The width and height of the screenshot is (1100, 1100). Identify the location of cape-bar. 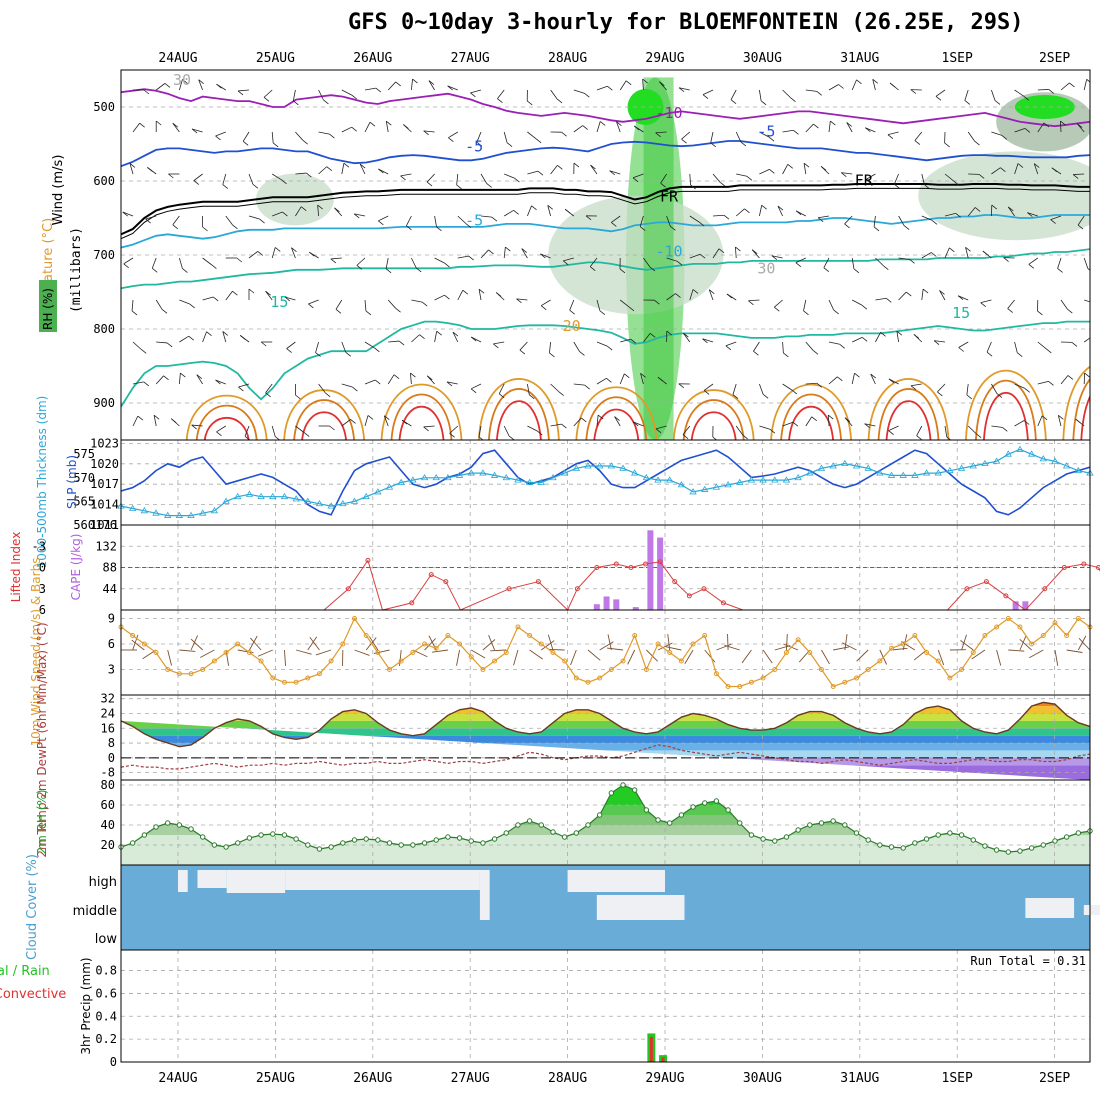
(650, 570).